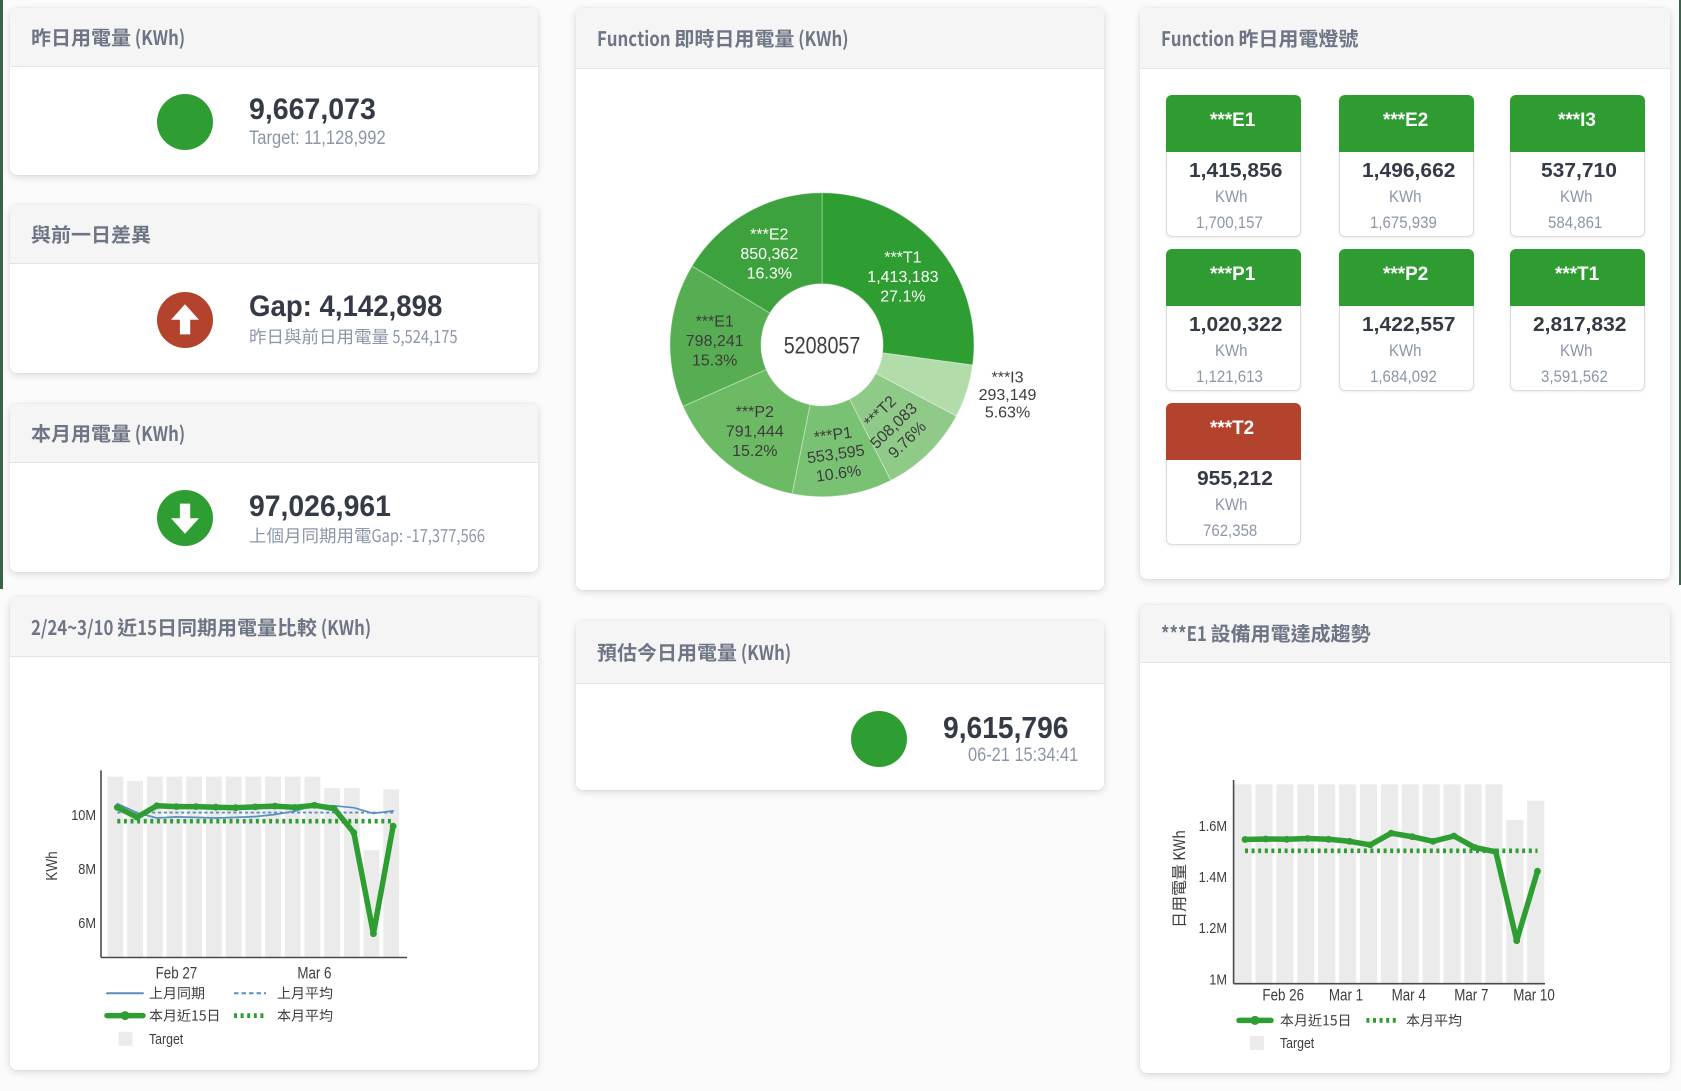 This screenshot has width=1681, height=1091. Describe the element at coordinates (821, 344) in the screenshot. I see `svg-text: 5208057` at that location.